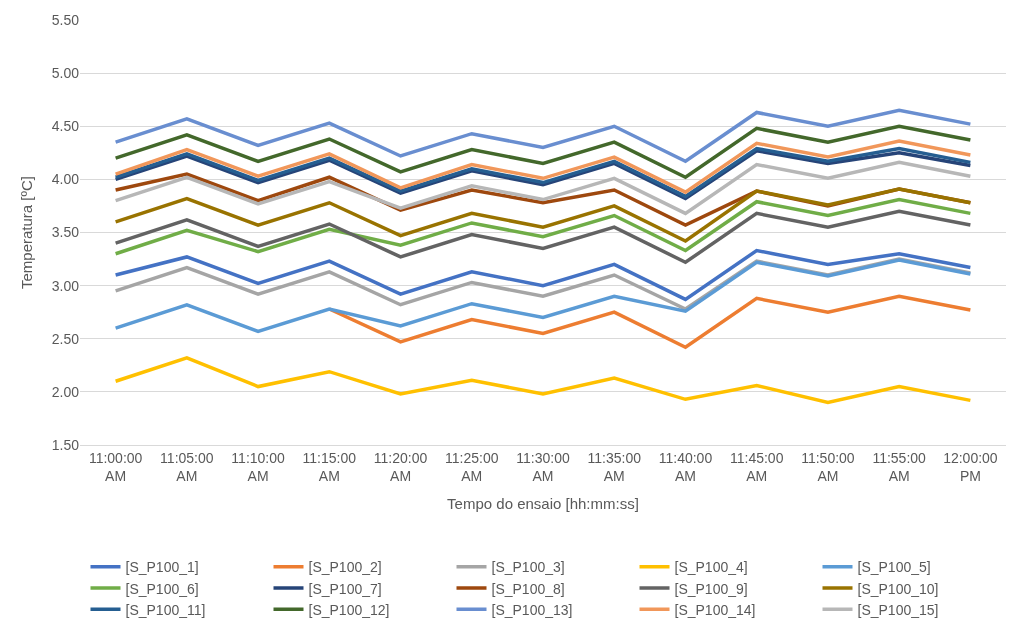  I want to click on x-tick-label: 11:55:00 AM, so click(899, 466).